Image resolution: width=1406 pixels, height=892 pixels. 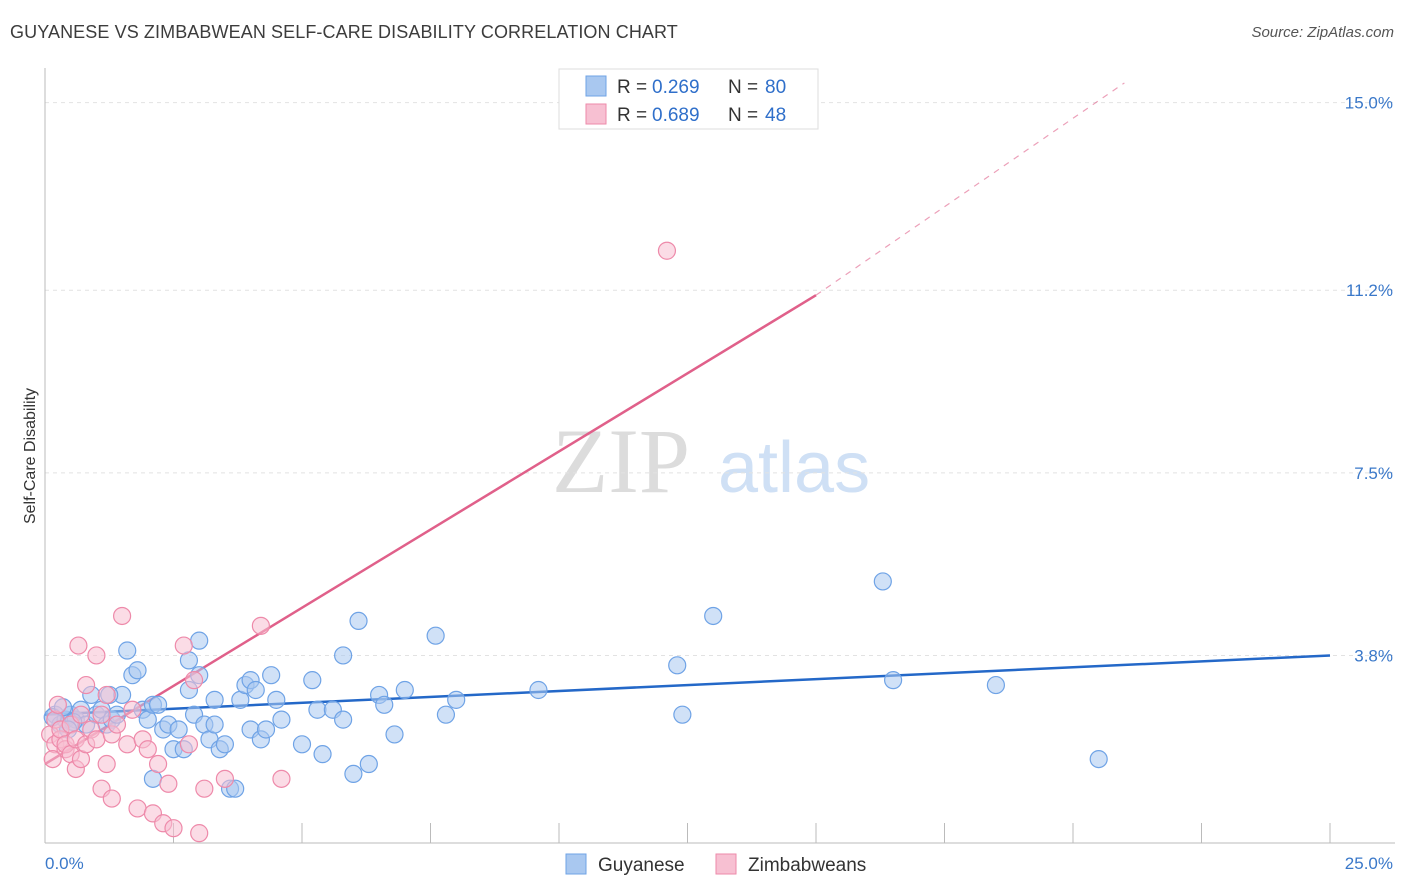 What do you see at coordinates (632, 115) in the screenshot?
I see `legend-r-label-2: R =` at bounding box center [632, 115].